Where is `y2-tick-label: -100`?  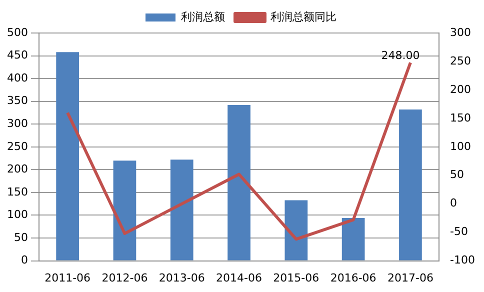
y2-tick-label: -100 is located at coordinates (463, 260).